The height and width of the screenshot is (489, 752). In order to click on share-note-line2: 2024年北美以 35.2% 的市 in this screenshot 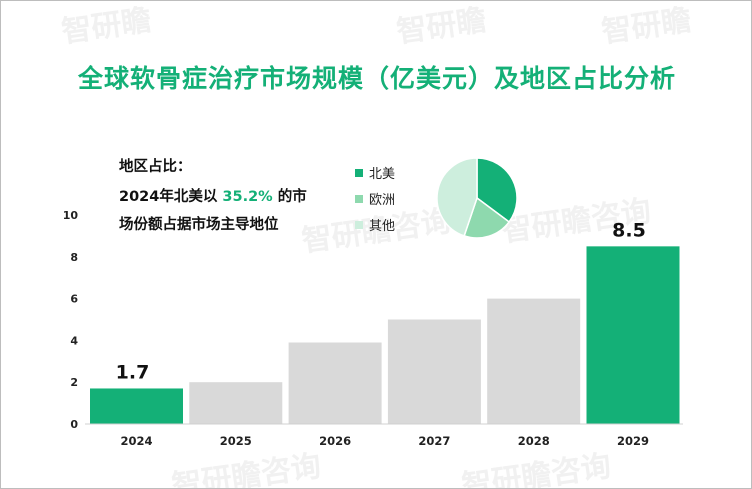, I will do `click(213, 195)`.